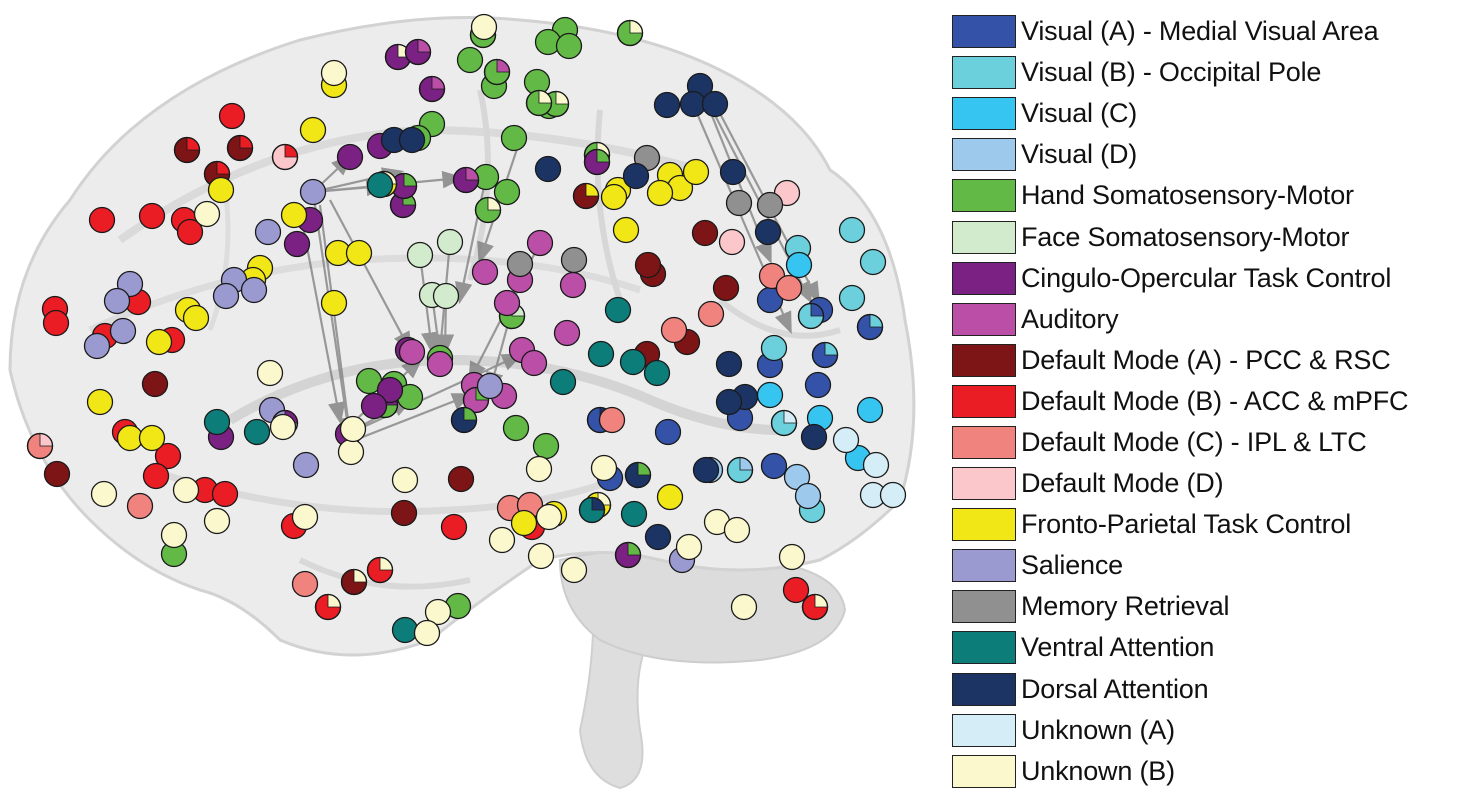 This screenshot has height=797, width=1480. I want to click on legend-item-visual-b: Visual (B) - Occipital Pole, so click(1212, 72).